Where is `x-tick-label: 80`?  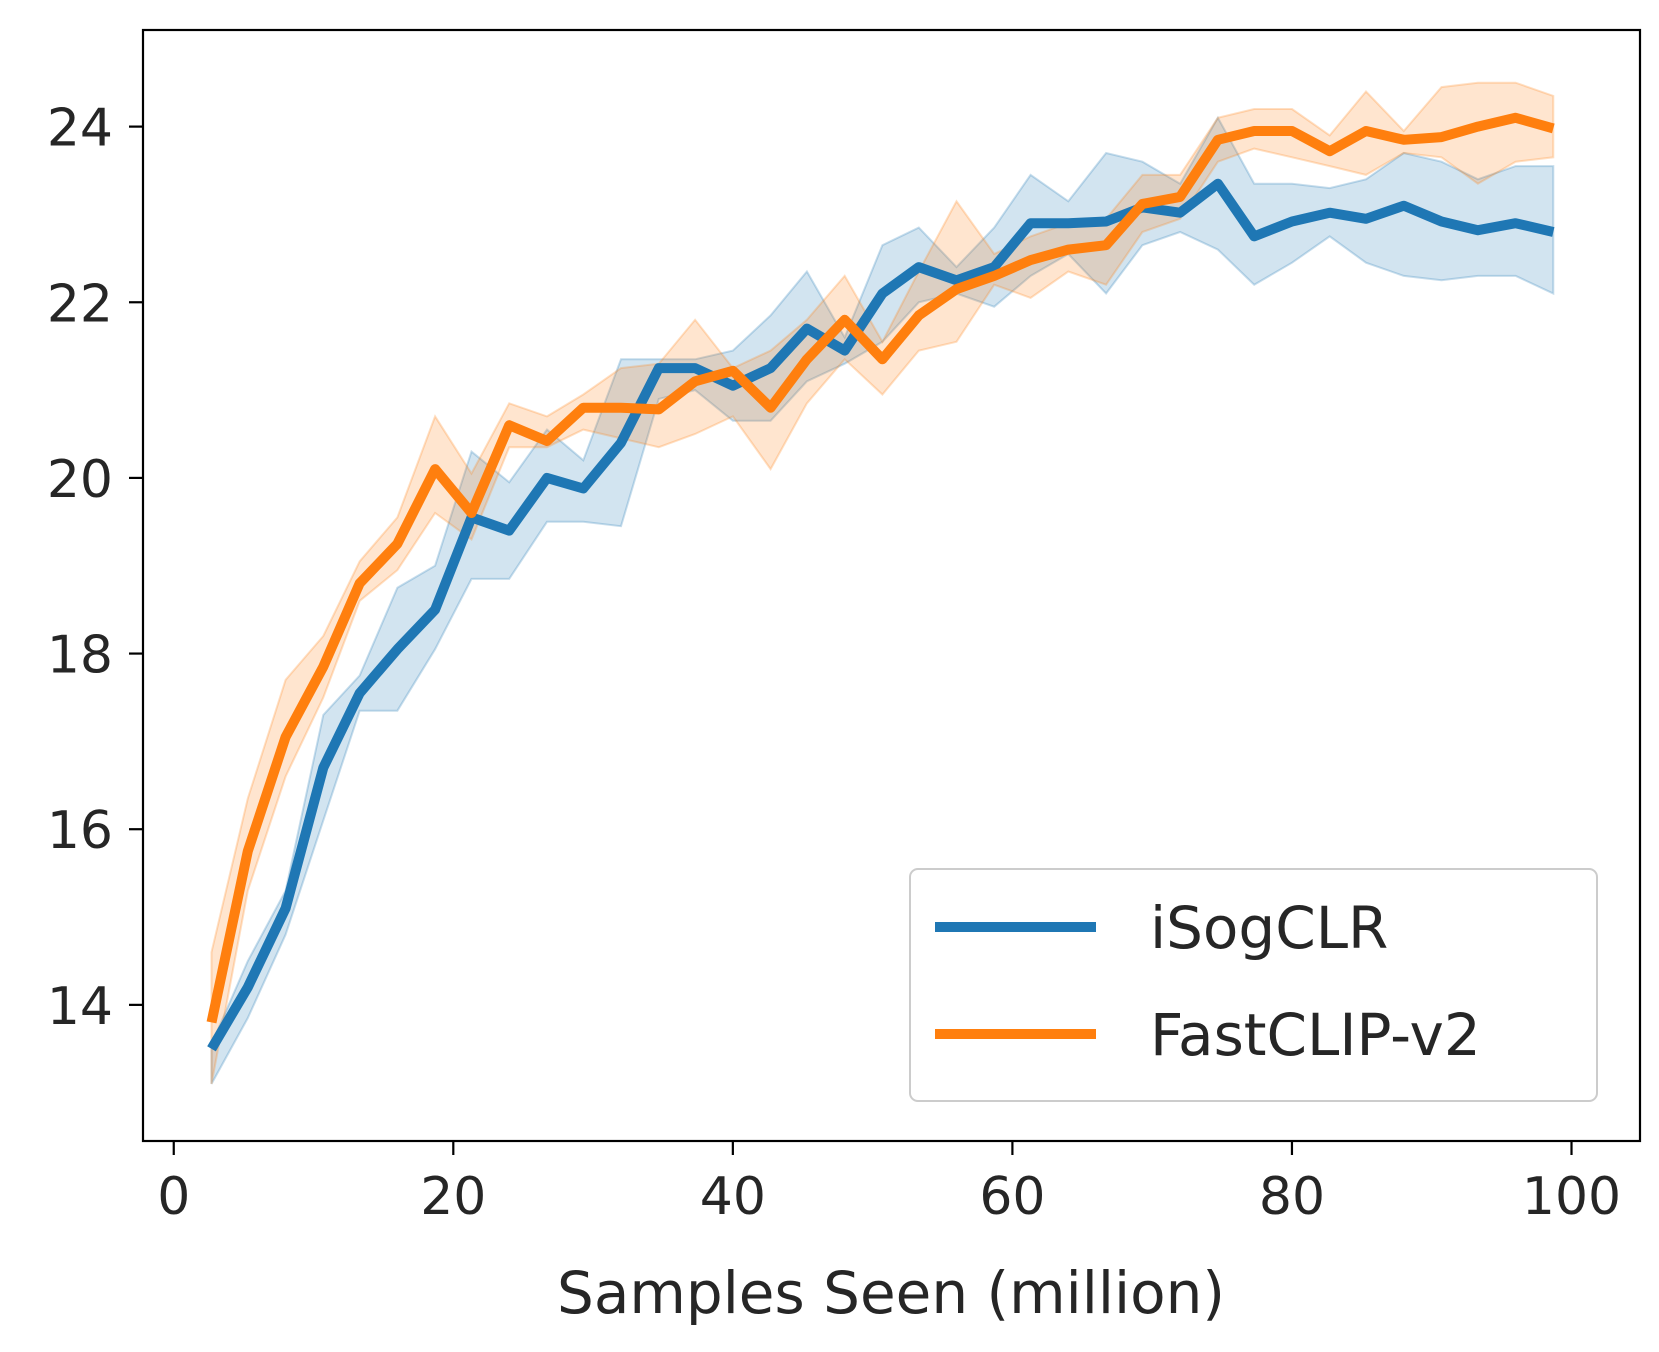 x-tick-label: 80 is located at coordinates (1292, 1197).